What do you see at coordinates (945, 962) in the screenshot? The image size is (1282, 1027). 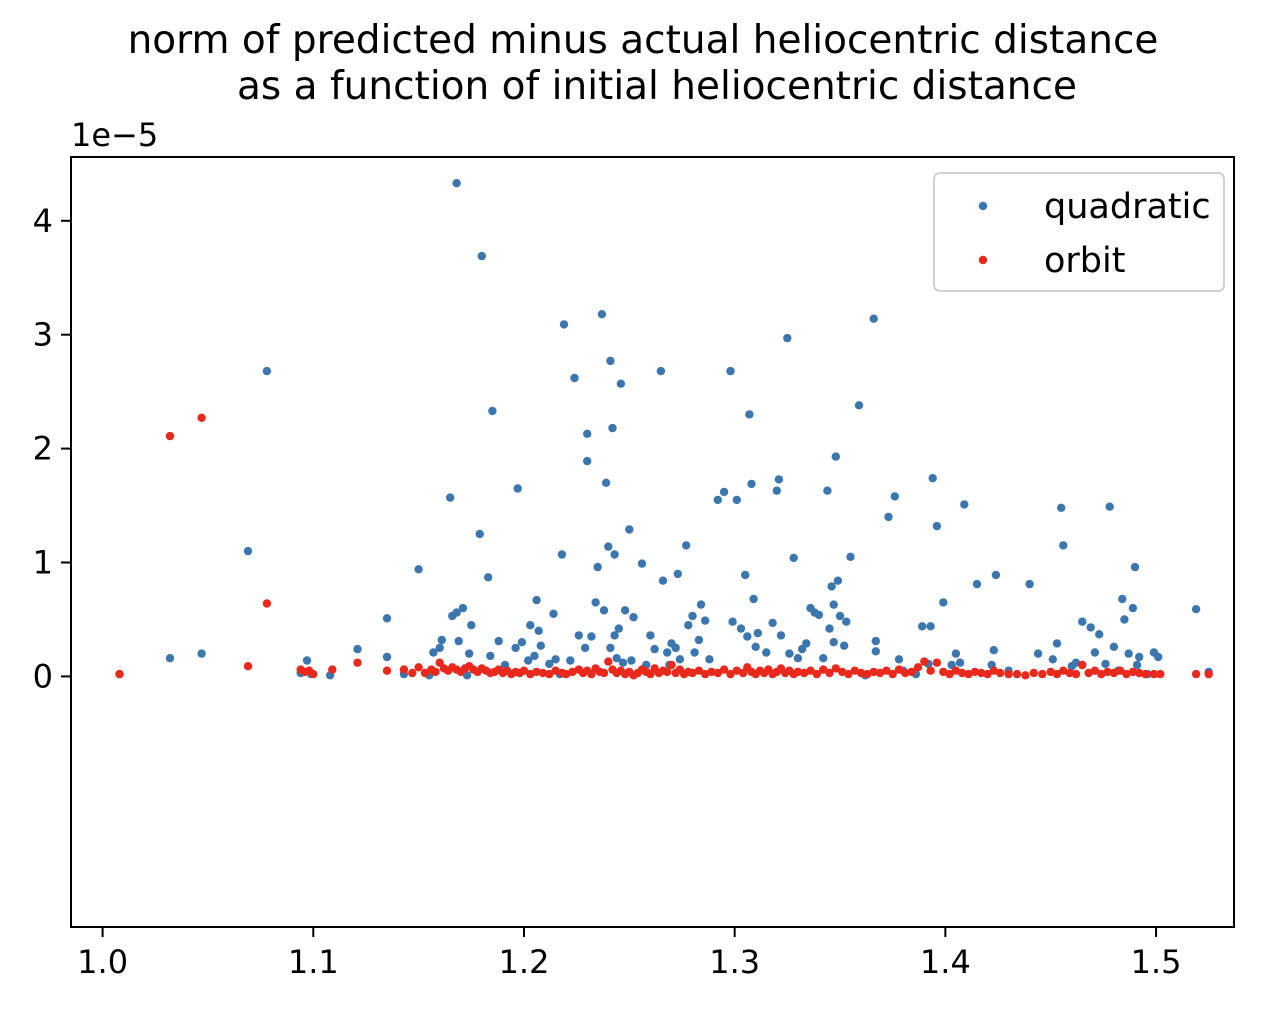 I see `x-tick-label: 1.4` at bounding box center [945, 962].